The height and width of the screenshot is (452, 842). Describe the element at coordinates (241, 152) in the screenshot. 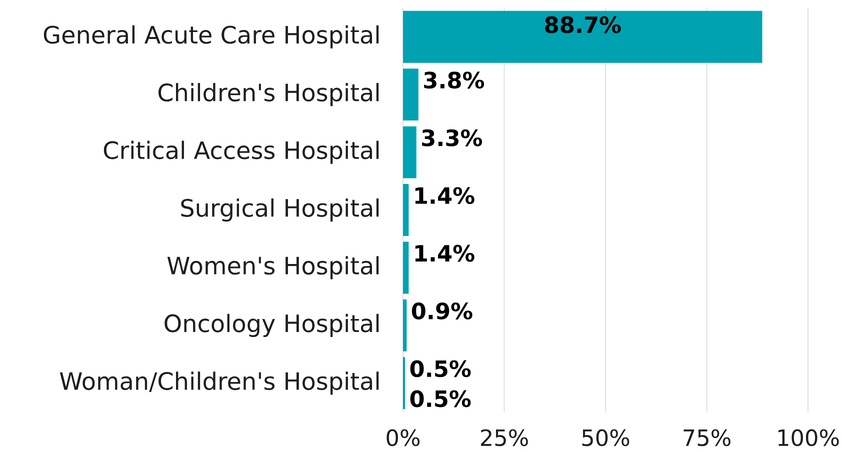

I see `y-tick-label: Critical Access Hospital` at that location.